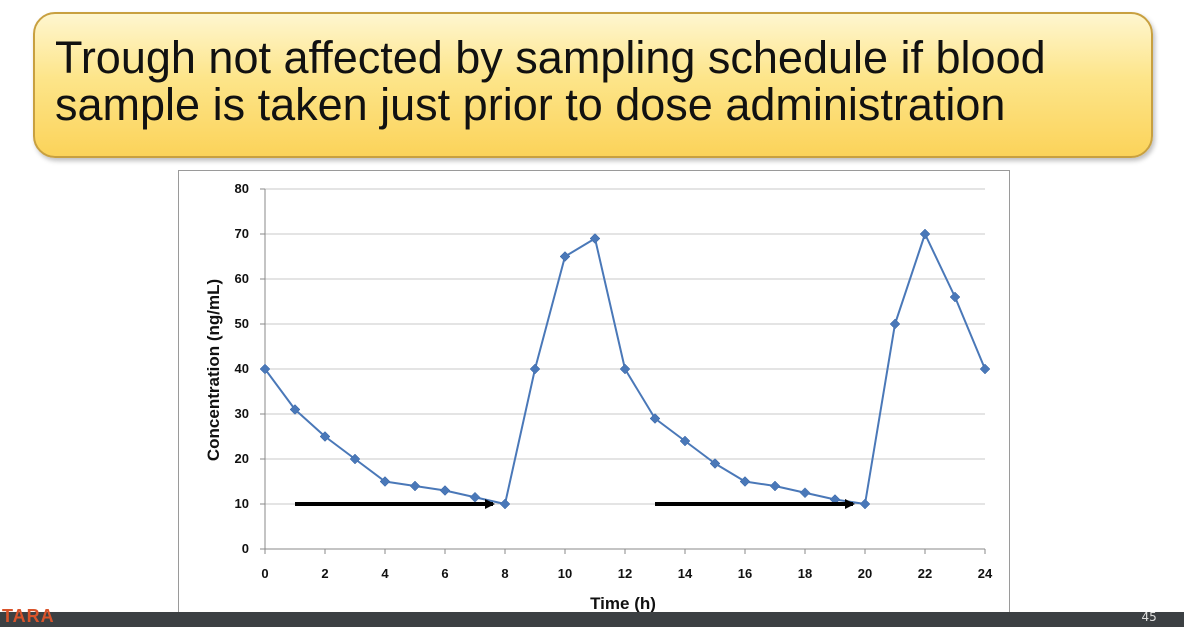 Image resolution: width=1184 pixels, height=628 pixels. Describe the element at coordinates (865, 573) in the screenshot. I see `x-tick-label: 20` at that location.